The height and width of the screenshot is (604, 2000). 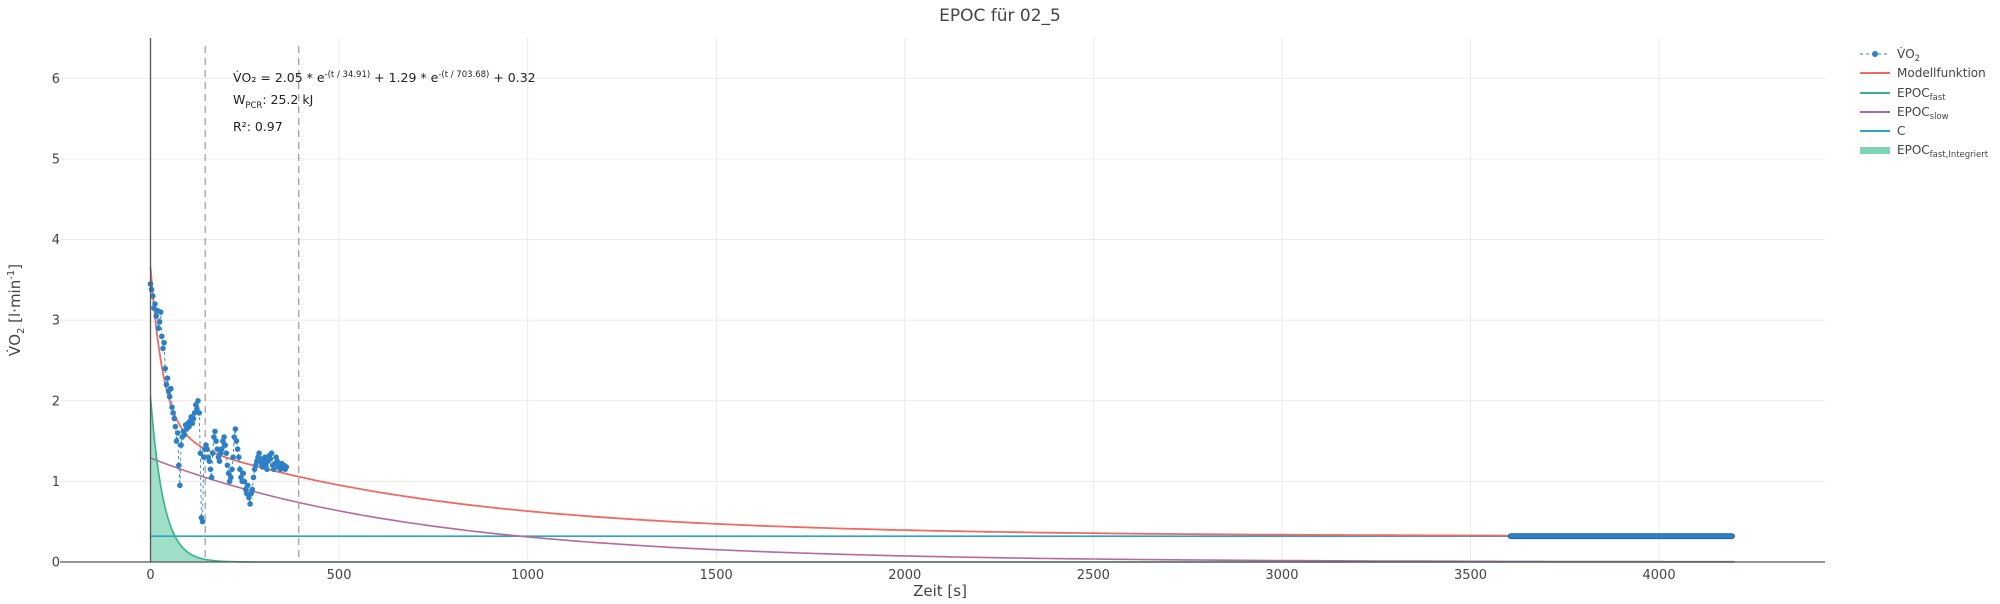 What do you see at coordinates (1093, 575) in the screenshot?
I see `x-tick-label: 2500` at bounding box center [1093, 575].